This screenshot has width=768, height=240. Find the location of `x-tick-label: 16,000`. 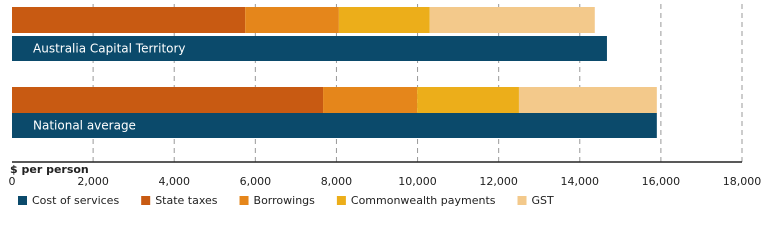

x-tick-label: 16,000 is located at coordinates (661, 181).